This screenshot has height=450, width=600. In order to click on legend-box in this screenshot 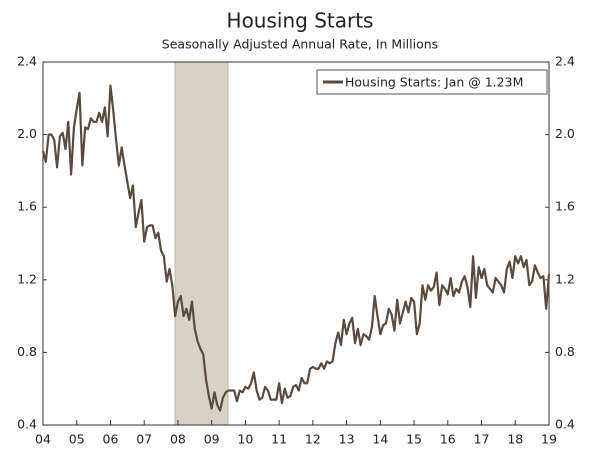, I will do `click(432, 82)`.